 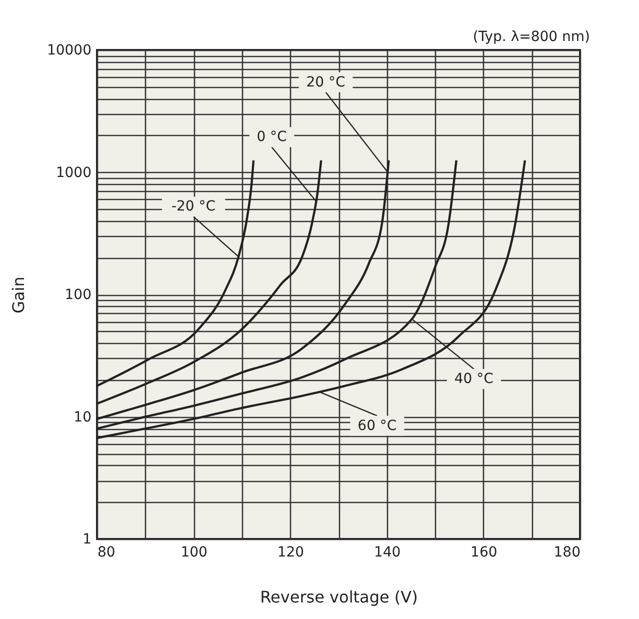 I want to click on y-tick-label: 1000, so click(x=74, y=172).